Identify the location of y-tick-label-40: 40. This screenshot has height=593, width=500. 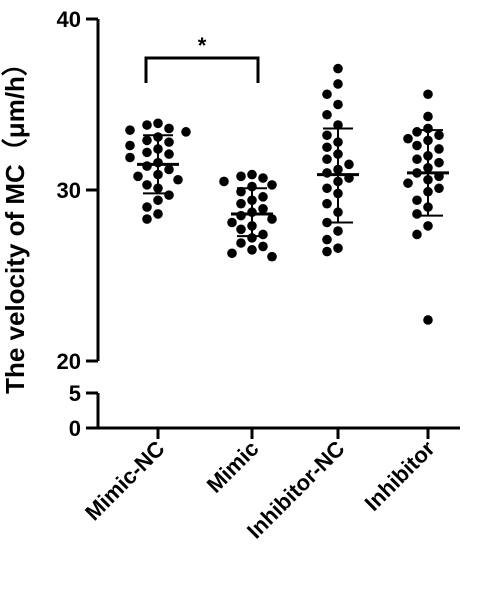
(69, 19).